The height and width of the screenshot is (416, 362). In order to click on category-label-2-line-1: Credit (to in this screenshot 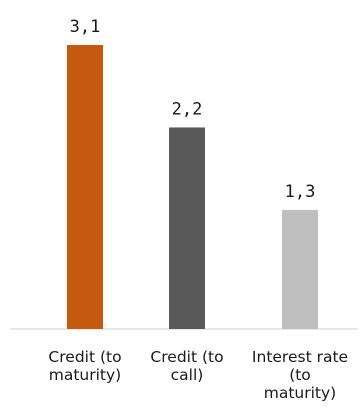, I will do `click(186, 357)`.